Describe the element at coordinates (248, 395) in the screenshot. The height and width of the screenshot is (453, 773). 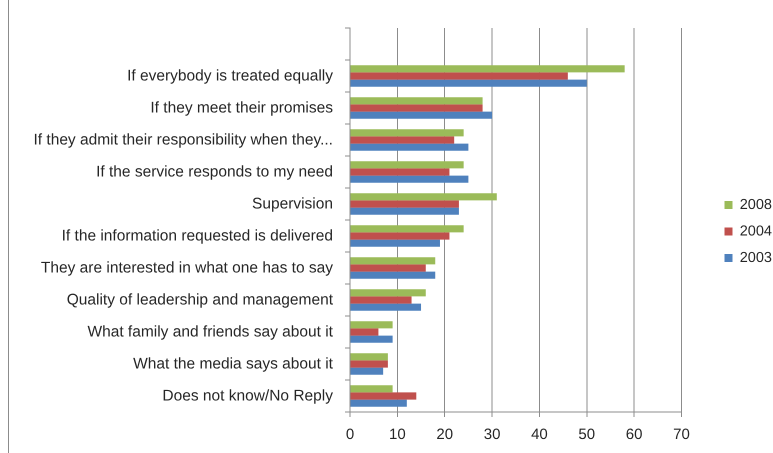
I see `y-tick-label: Does not know/No Reply` at that location.